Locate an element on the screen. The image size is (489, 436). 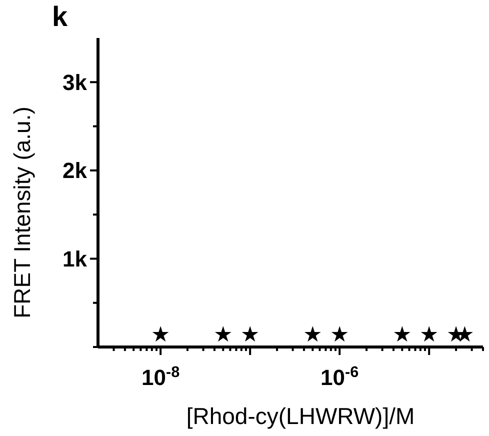
y-tick-label: 2k is located at coordinates (75, 171).